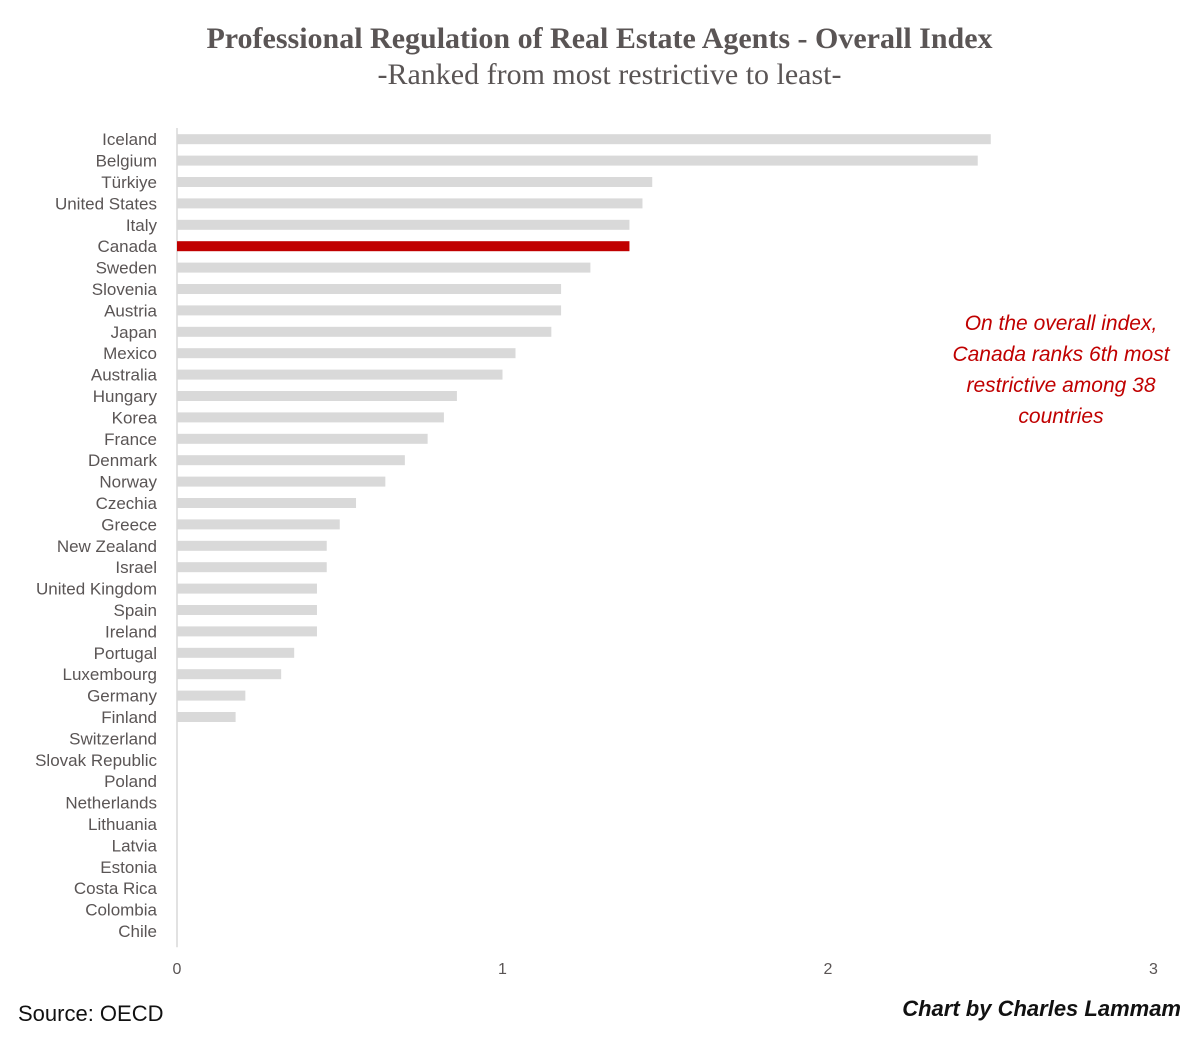 The image size is (1199, 1042). What do you see at coordinates (116, 888) in the screenshot?
I see `category-label-costa-rica: Costa Rica` at bounding box center [116, 888].